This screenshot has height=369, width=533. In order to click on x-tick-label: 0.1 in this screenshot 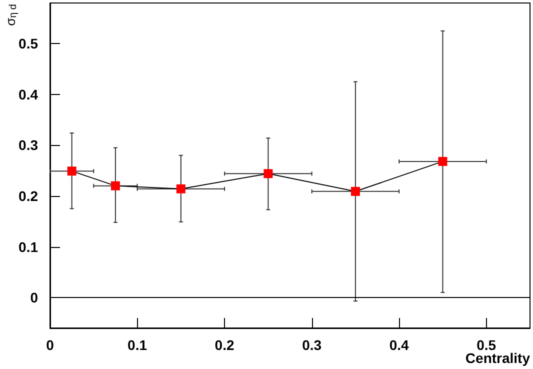, I will do `click(138, 345)`.